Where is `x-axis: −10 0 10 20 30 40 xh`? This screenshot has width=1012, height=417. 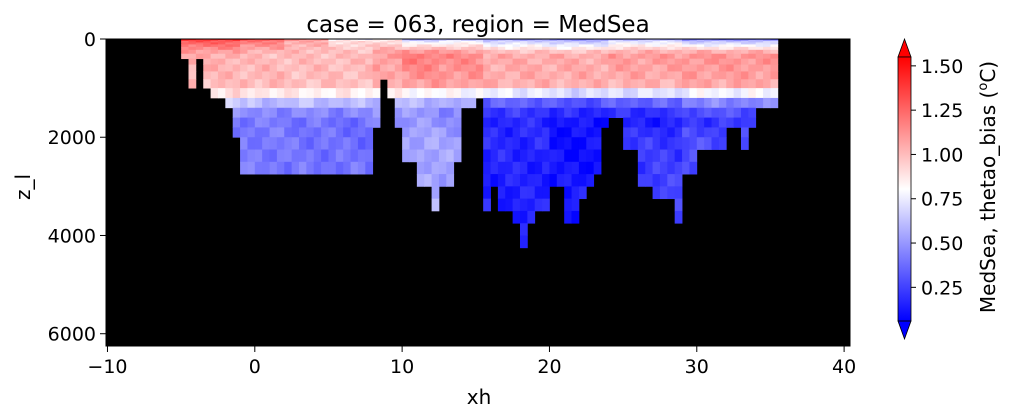
x-axis: −10 0 10 20 30 40 xh is located at coordinates (471, 377).